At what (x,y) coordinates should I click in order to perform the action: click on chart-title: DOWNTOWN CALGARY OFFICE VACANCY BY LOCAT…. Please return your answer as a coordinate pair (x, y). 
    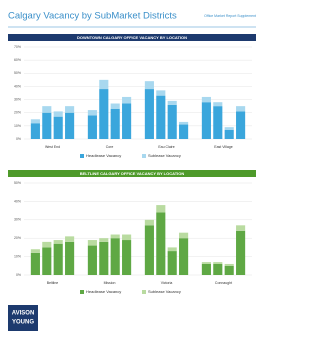
    Looking at the image, I should click on (132, 37).